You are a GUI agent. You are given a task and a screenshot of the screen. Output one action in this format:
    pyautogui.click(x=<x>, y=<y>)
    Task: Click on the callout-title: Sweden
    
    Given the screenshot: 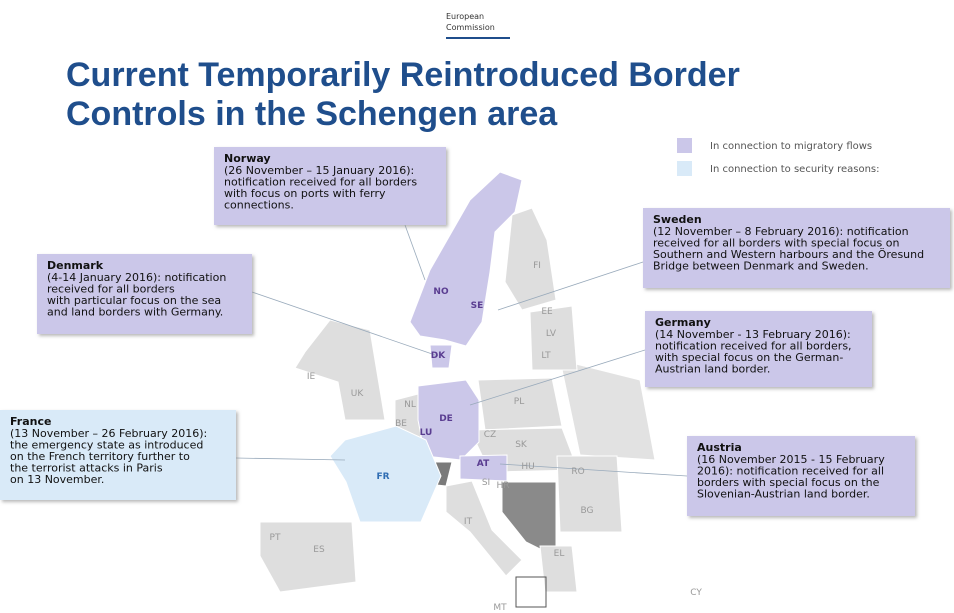 What is the action you would take?
    pyautogui.click(x=677, y=219)
    